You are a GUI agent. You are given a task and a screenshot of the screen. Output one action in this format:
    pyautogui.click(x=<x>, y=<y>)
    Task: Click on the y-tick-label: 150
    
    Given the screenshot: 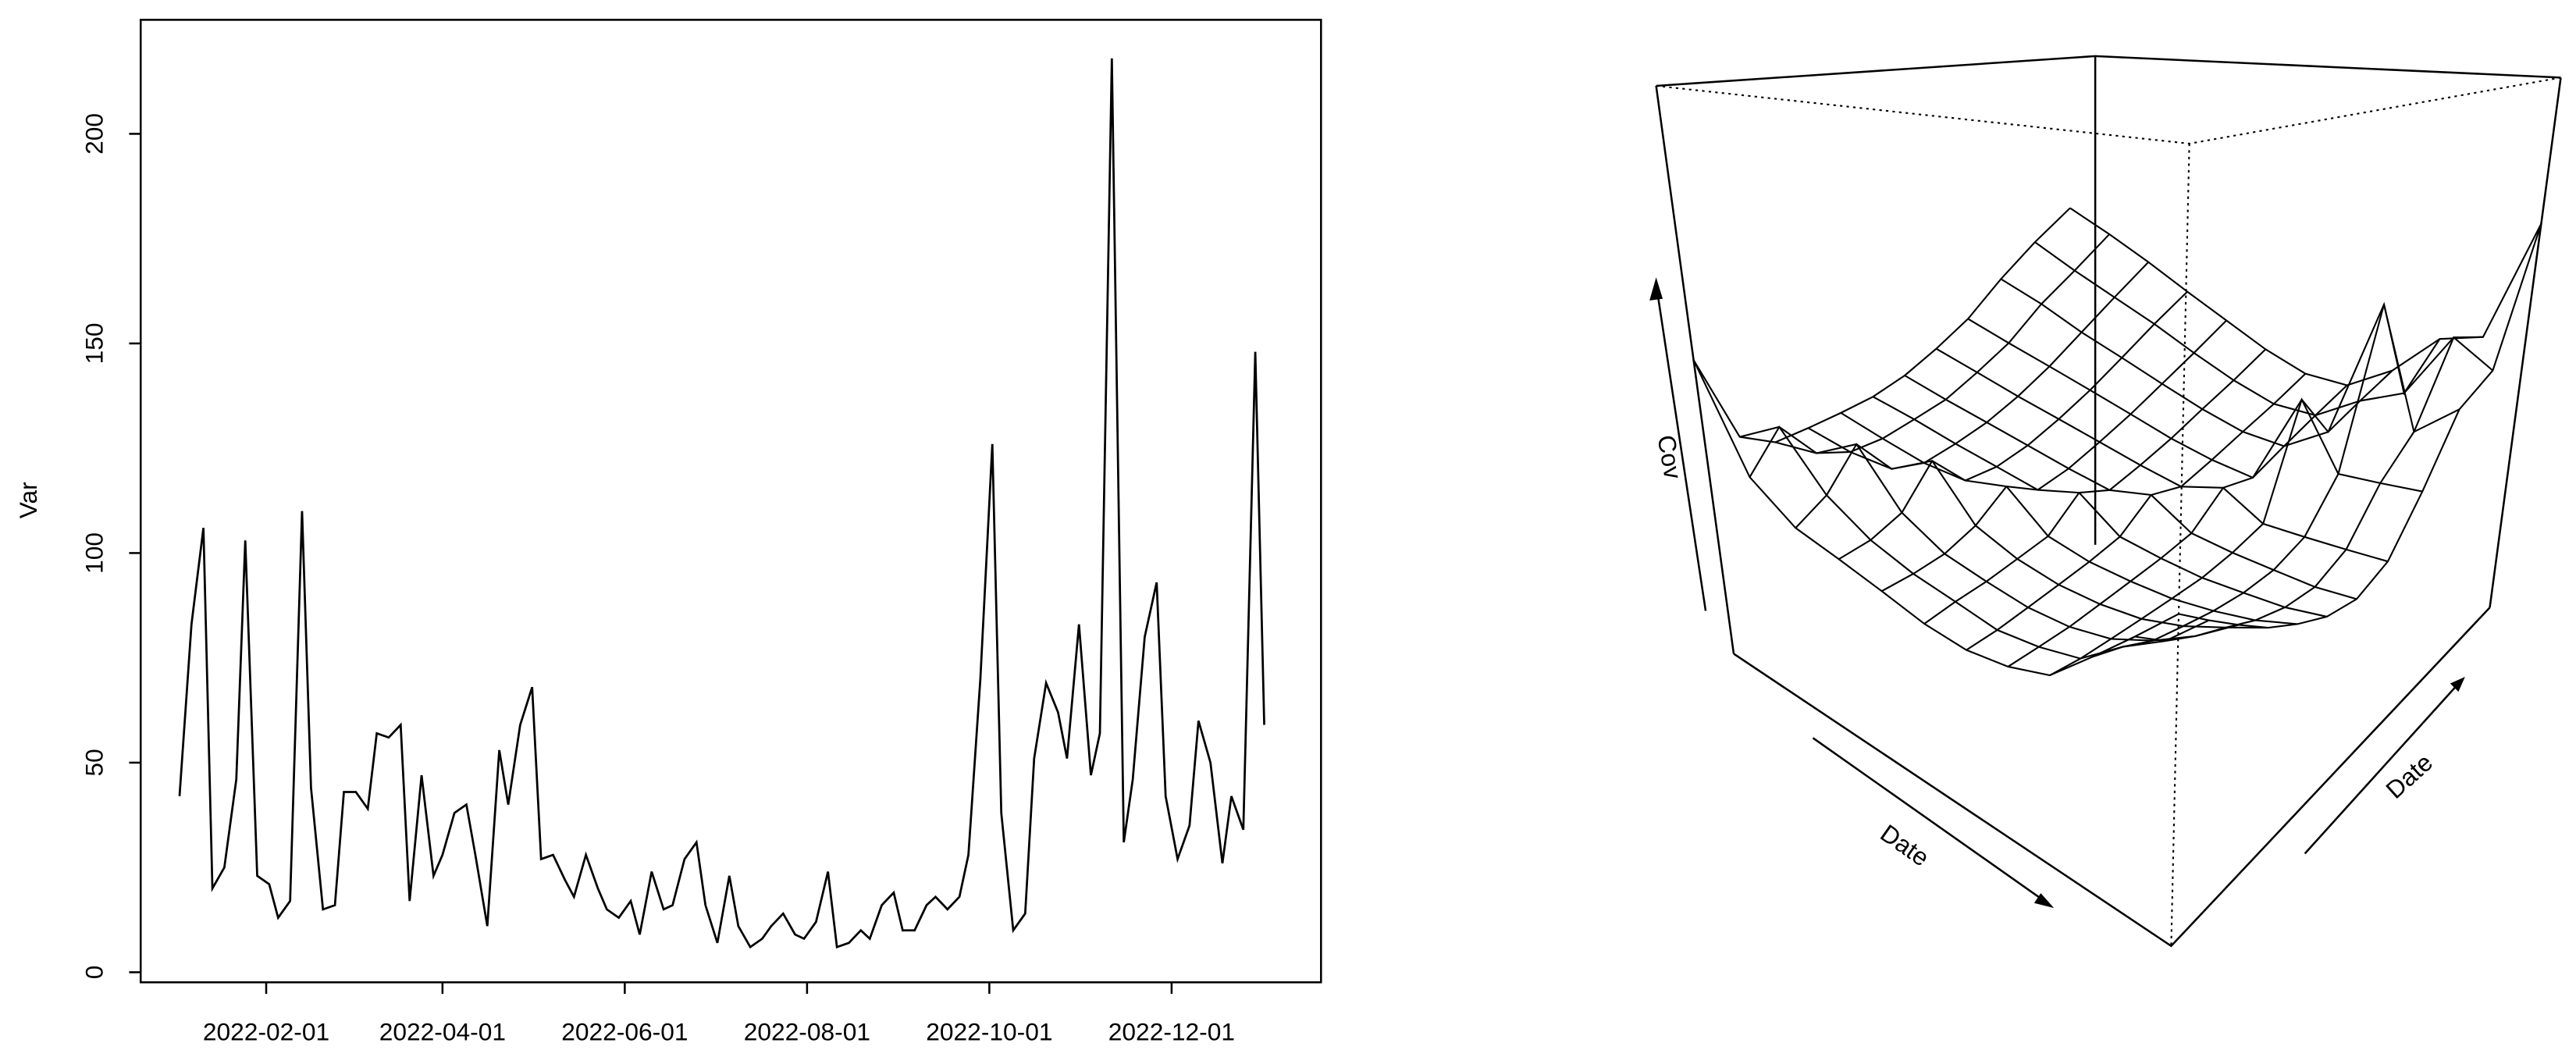 What is the action you would take?
    pyautogui.click(x=94, y=343)
    